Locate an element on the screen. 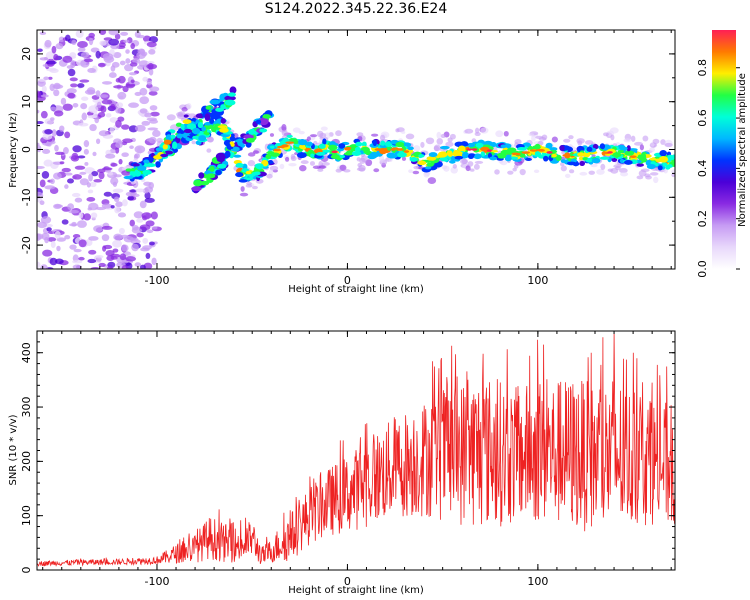 Image resolution: width=750 pixels, height=600 pixels. y-tick-label: 300 is located at coordinates (26, 407).